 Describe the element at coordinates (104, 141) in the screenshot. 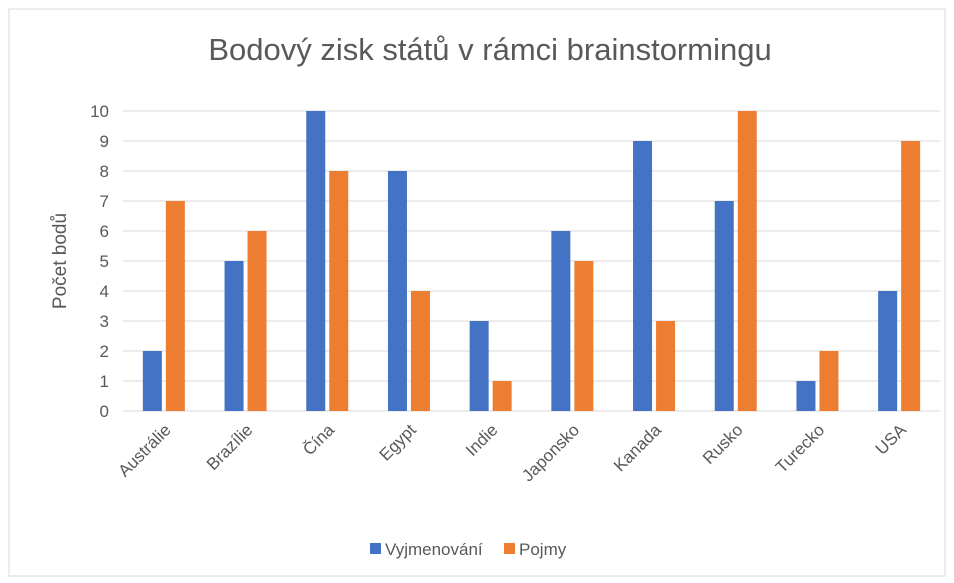

I see `y-tick-label: 9` at that location.